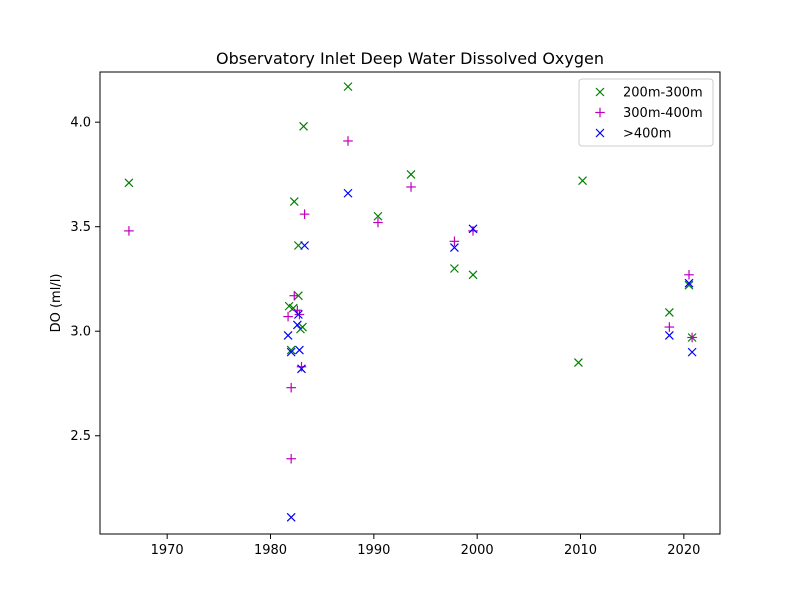 The image size is (800, 600). Describe the element at coordinates (580, 550) in the screenshot. I see `x-tick-label: 2010` at that location.